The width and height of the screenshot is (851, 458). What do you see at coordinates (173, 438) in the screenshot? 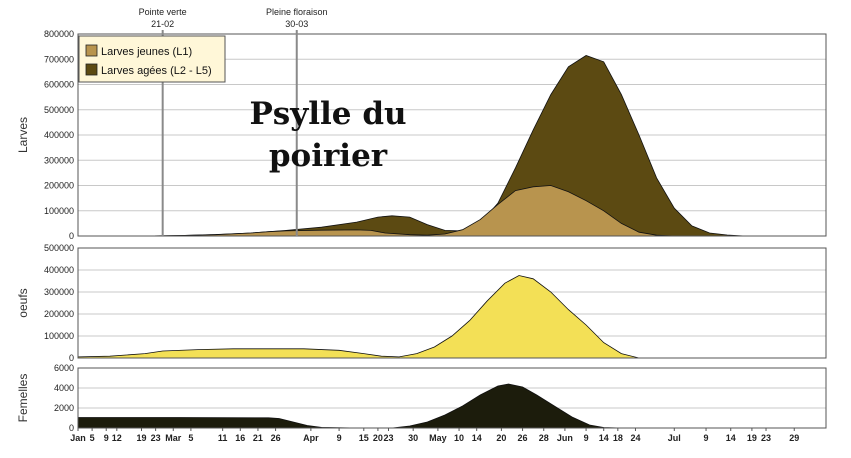
I see `x-tick-label: Mar` at bounding box center [173, 438].